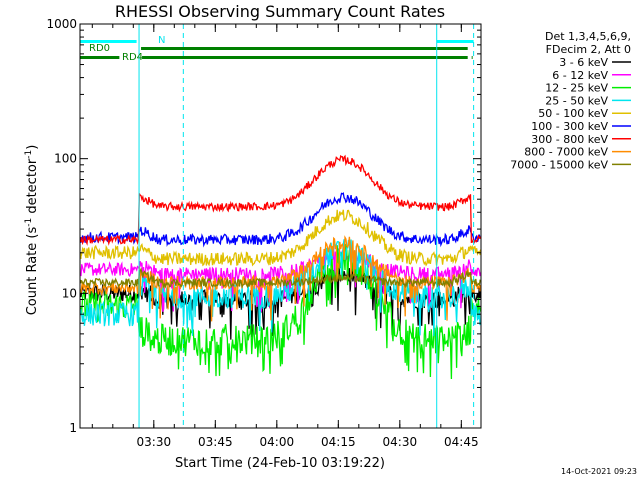  What do you see at coordinates (69, 293) in the screenshot?
I see `y-tick-label: 10` at bounding box center [69, 293].